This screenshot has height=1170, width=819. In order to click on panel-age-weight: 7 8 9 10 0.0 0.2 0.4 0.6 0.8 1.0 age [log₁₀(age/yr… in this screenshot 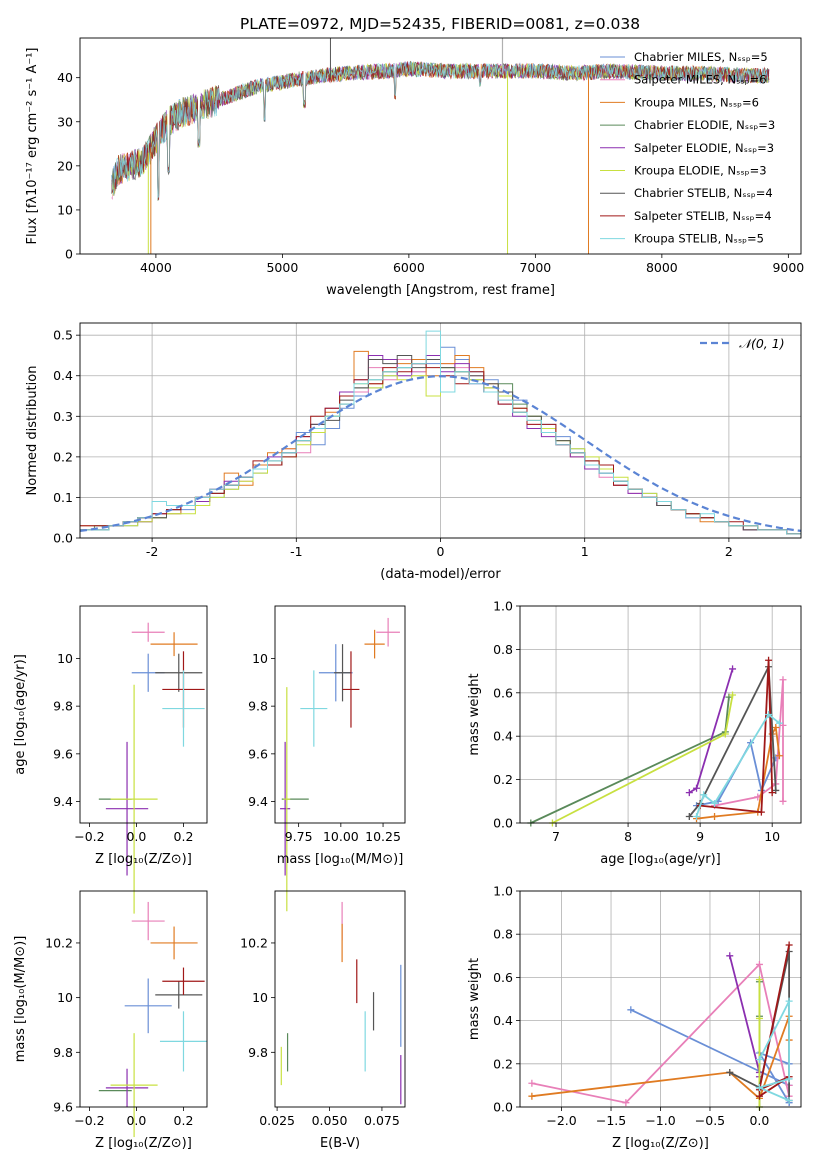, I will do `click(634, 733)`.